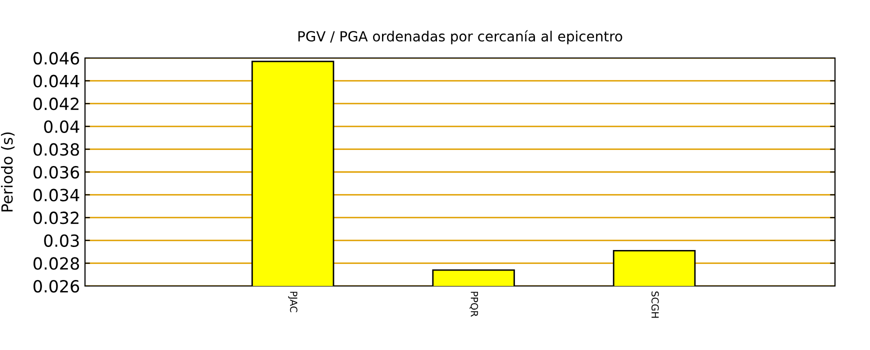 This screenshot has width=870, height=350. What do you see at coordinates (655, 305) in the screenshot?
I see `x-tick-label: SCGH` at bounding box center [655, 305].